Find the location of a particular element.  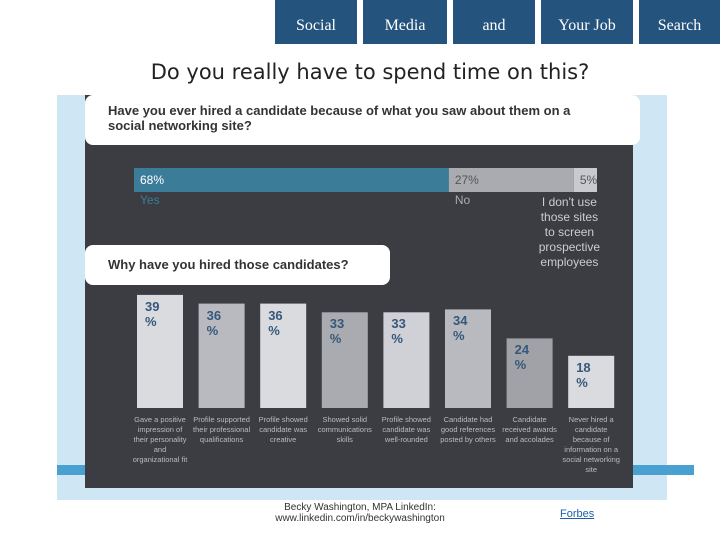

chart-title: Why have you hired those candidates? is located at coordinates (228, 264).